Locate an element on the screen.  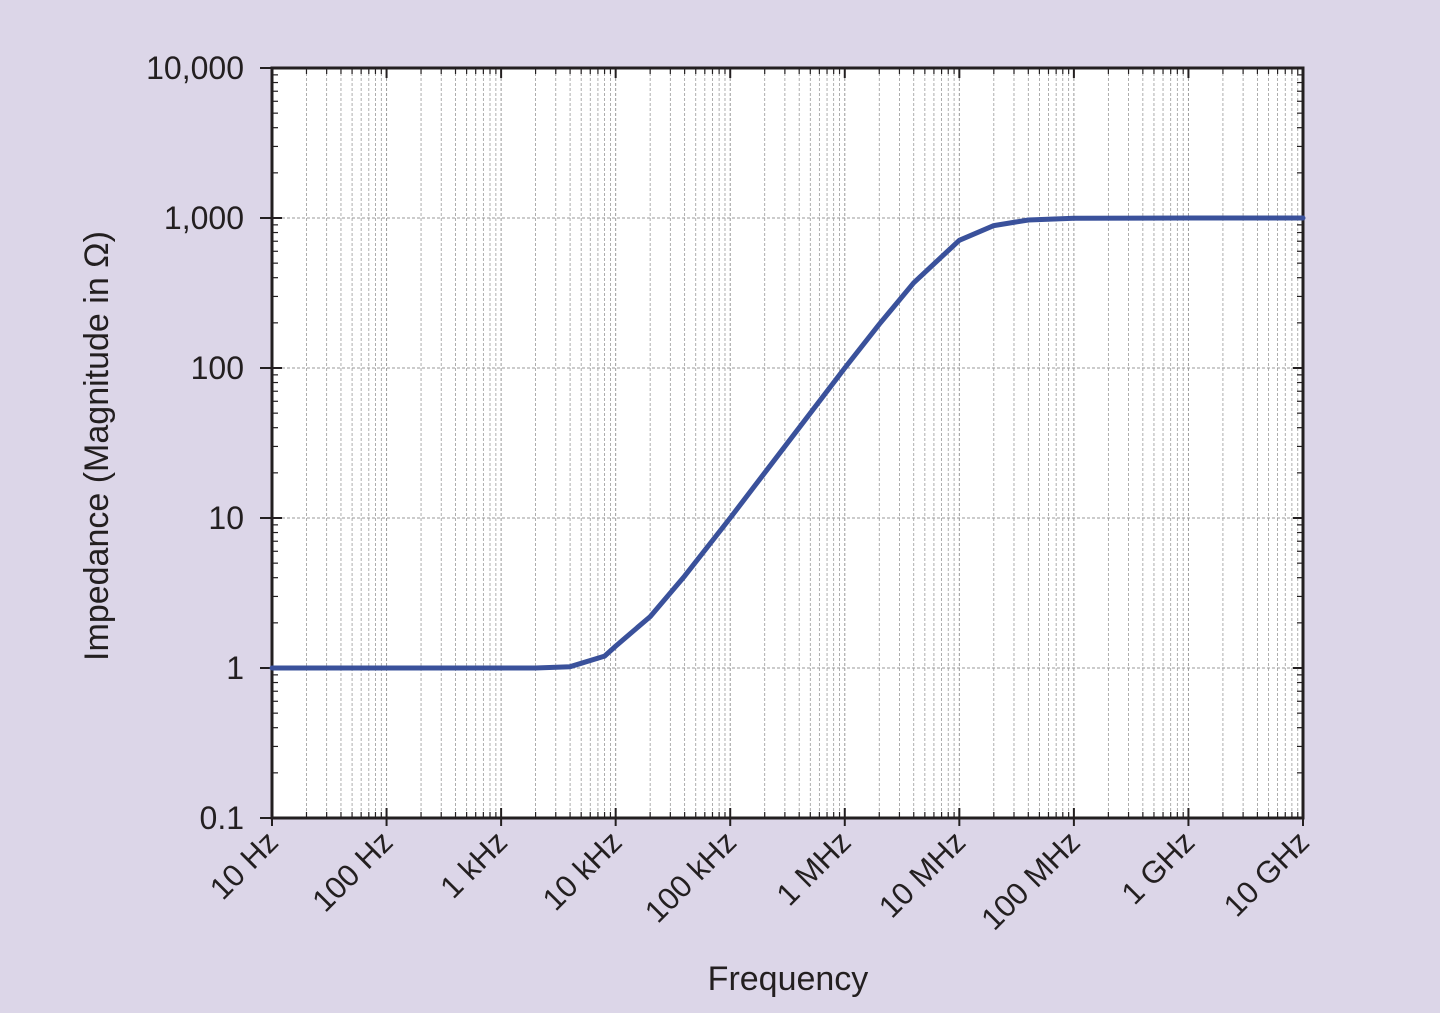
y-tick-label: 100 is located at coordinates (217, 368).